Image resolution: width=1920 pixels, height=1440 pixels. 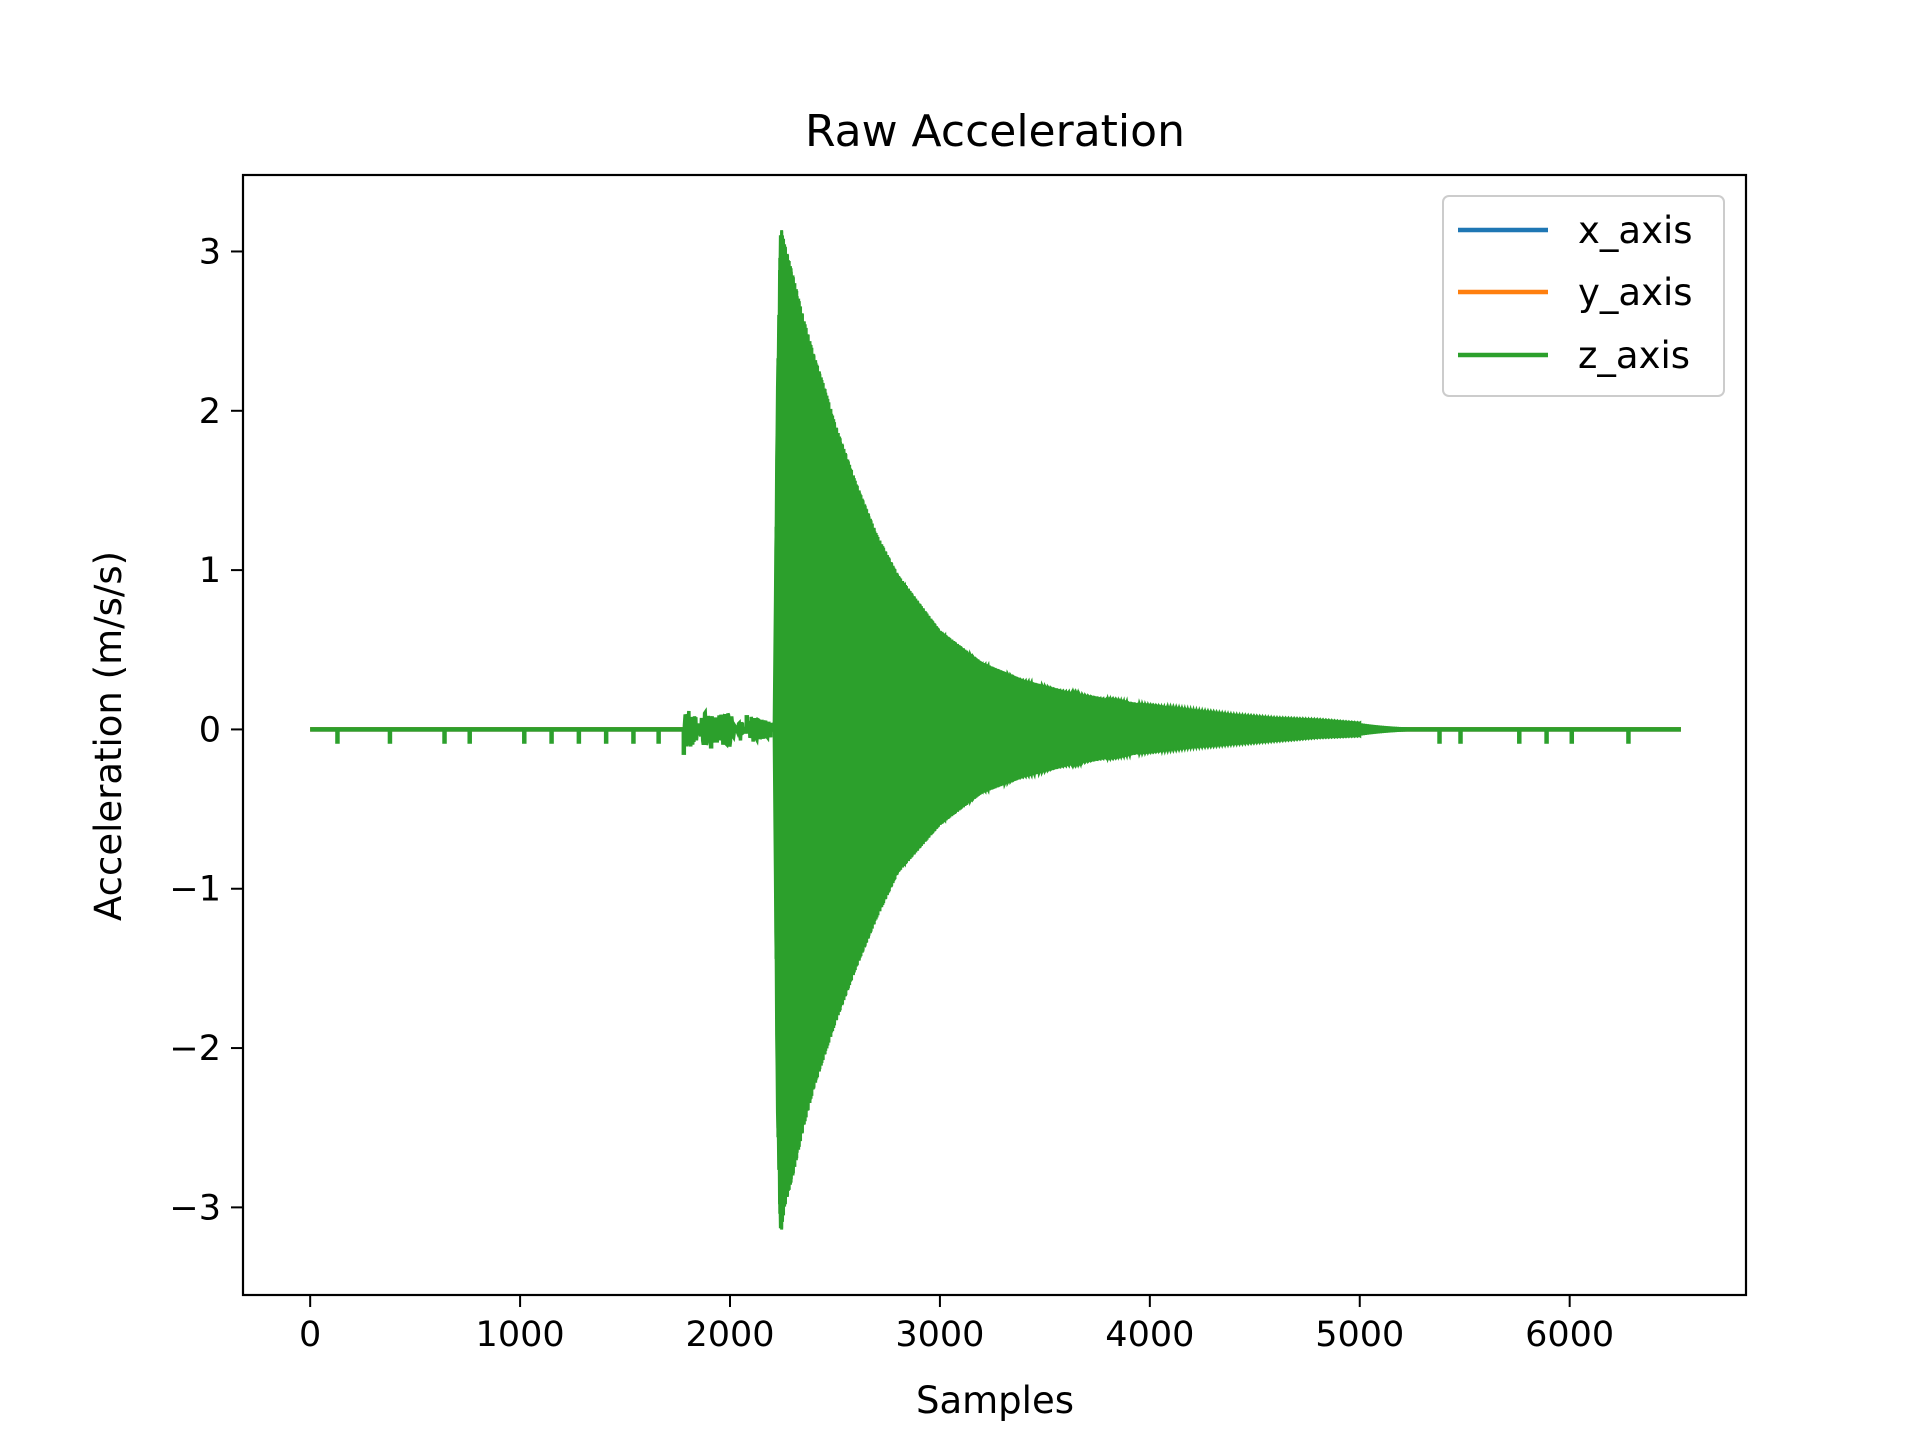 What do you see at coordinates (1569, 1335) in the screenshot?
I see `x-tick-label: 6000` at bounding box center [1569, 1335].